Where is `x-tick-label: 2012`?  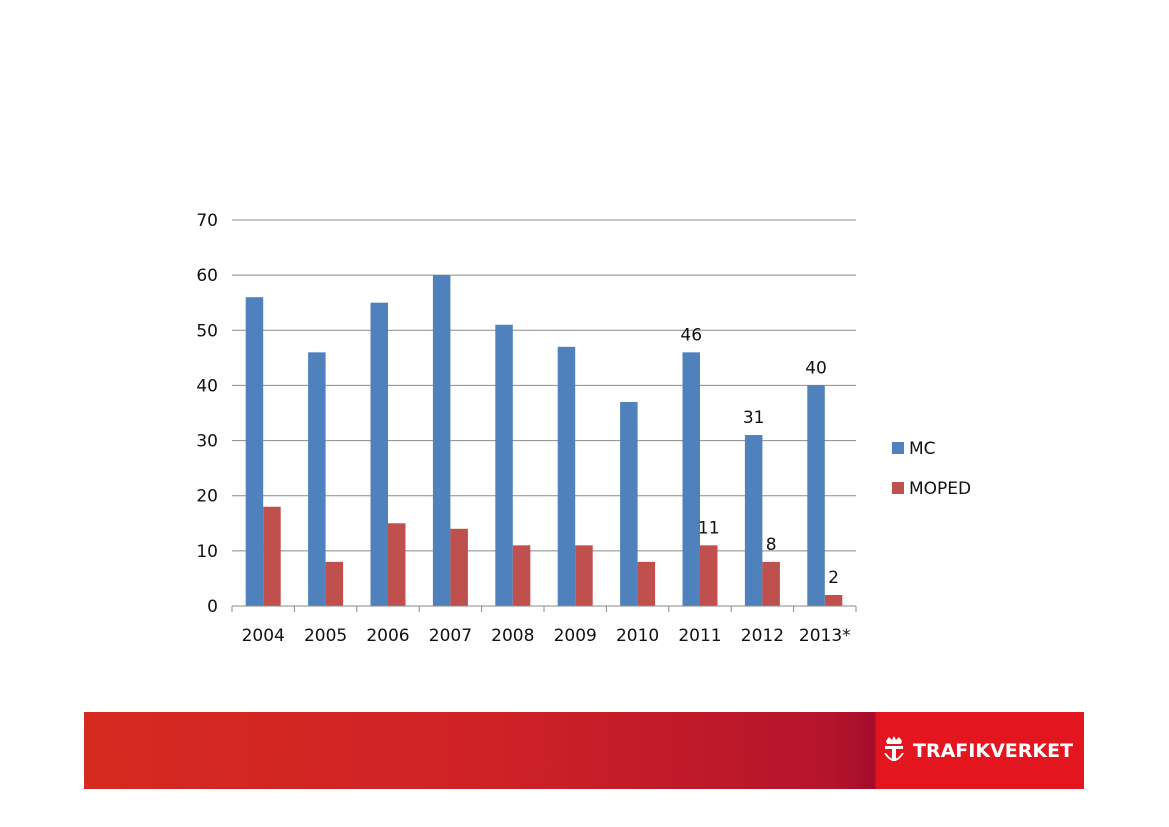
x-tick-label: 2012 is located at coordinates (762, 636).